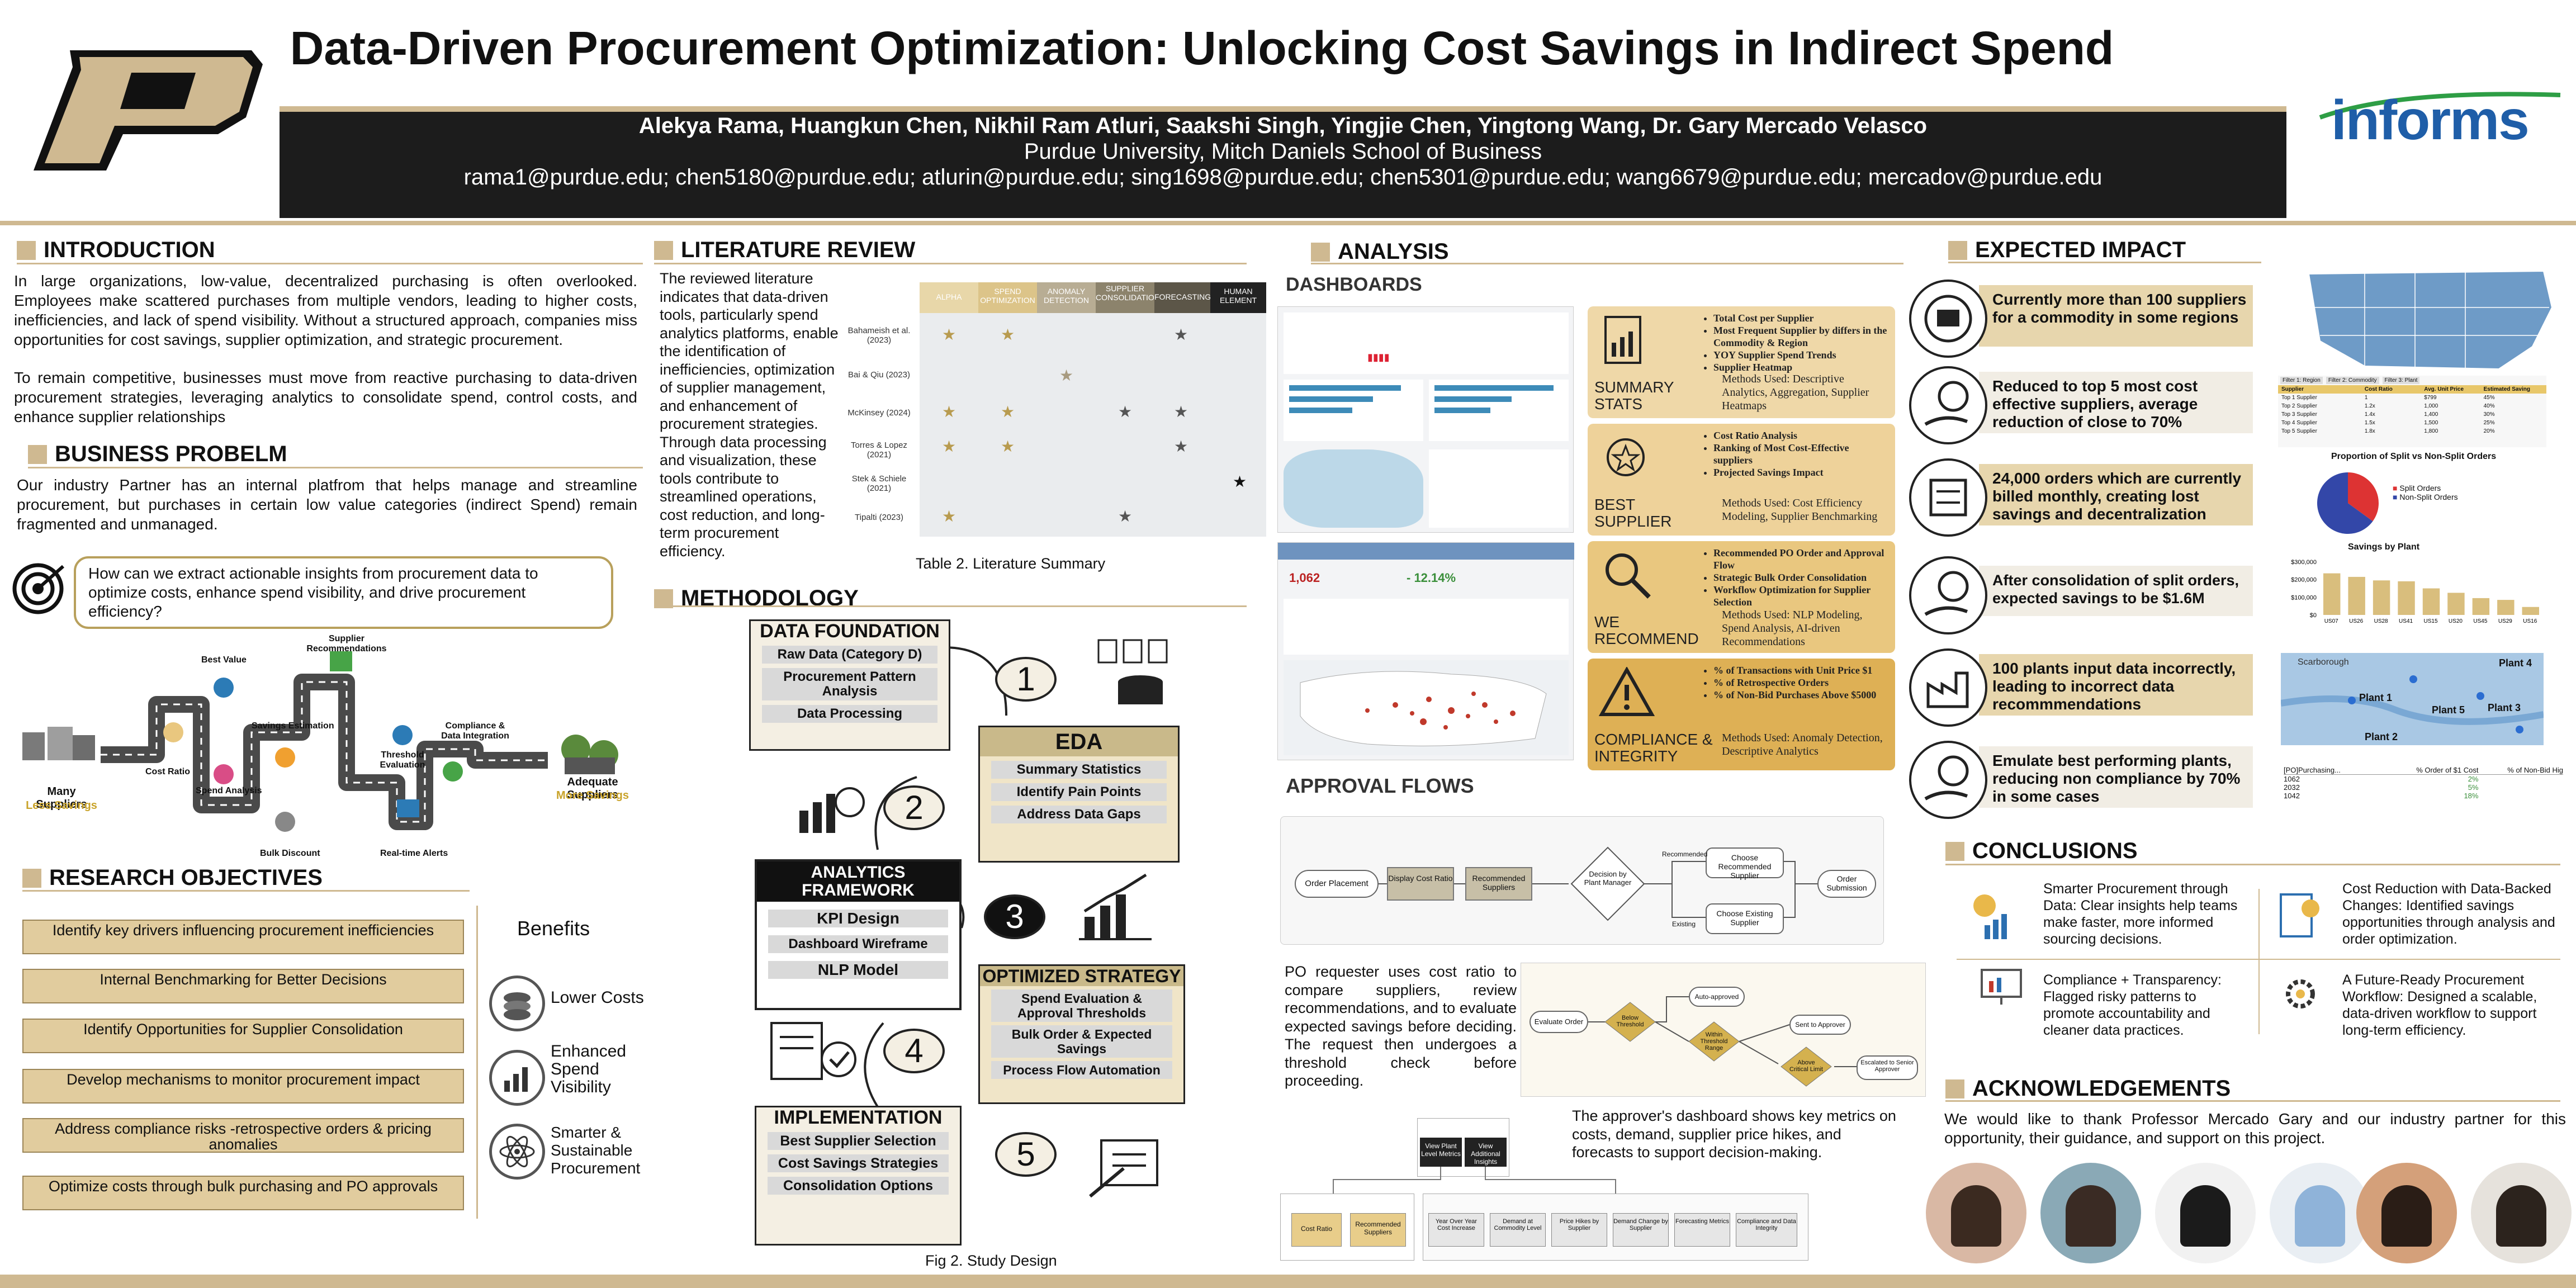 The height and width of the screenshot is (1288, 2576). Describe the element at coordinates (285, 822) in the screenshot. I see `bulk-discount-icon` at that location.